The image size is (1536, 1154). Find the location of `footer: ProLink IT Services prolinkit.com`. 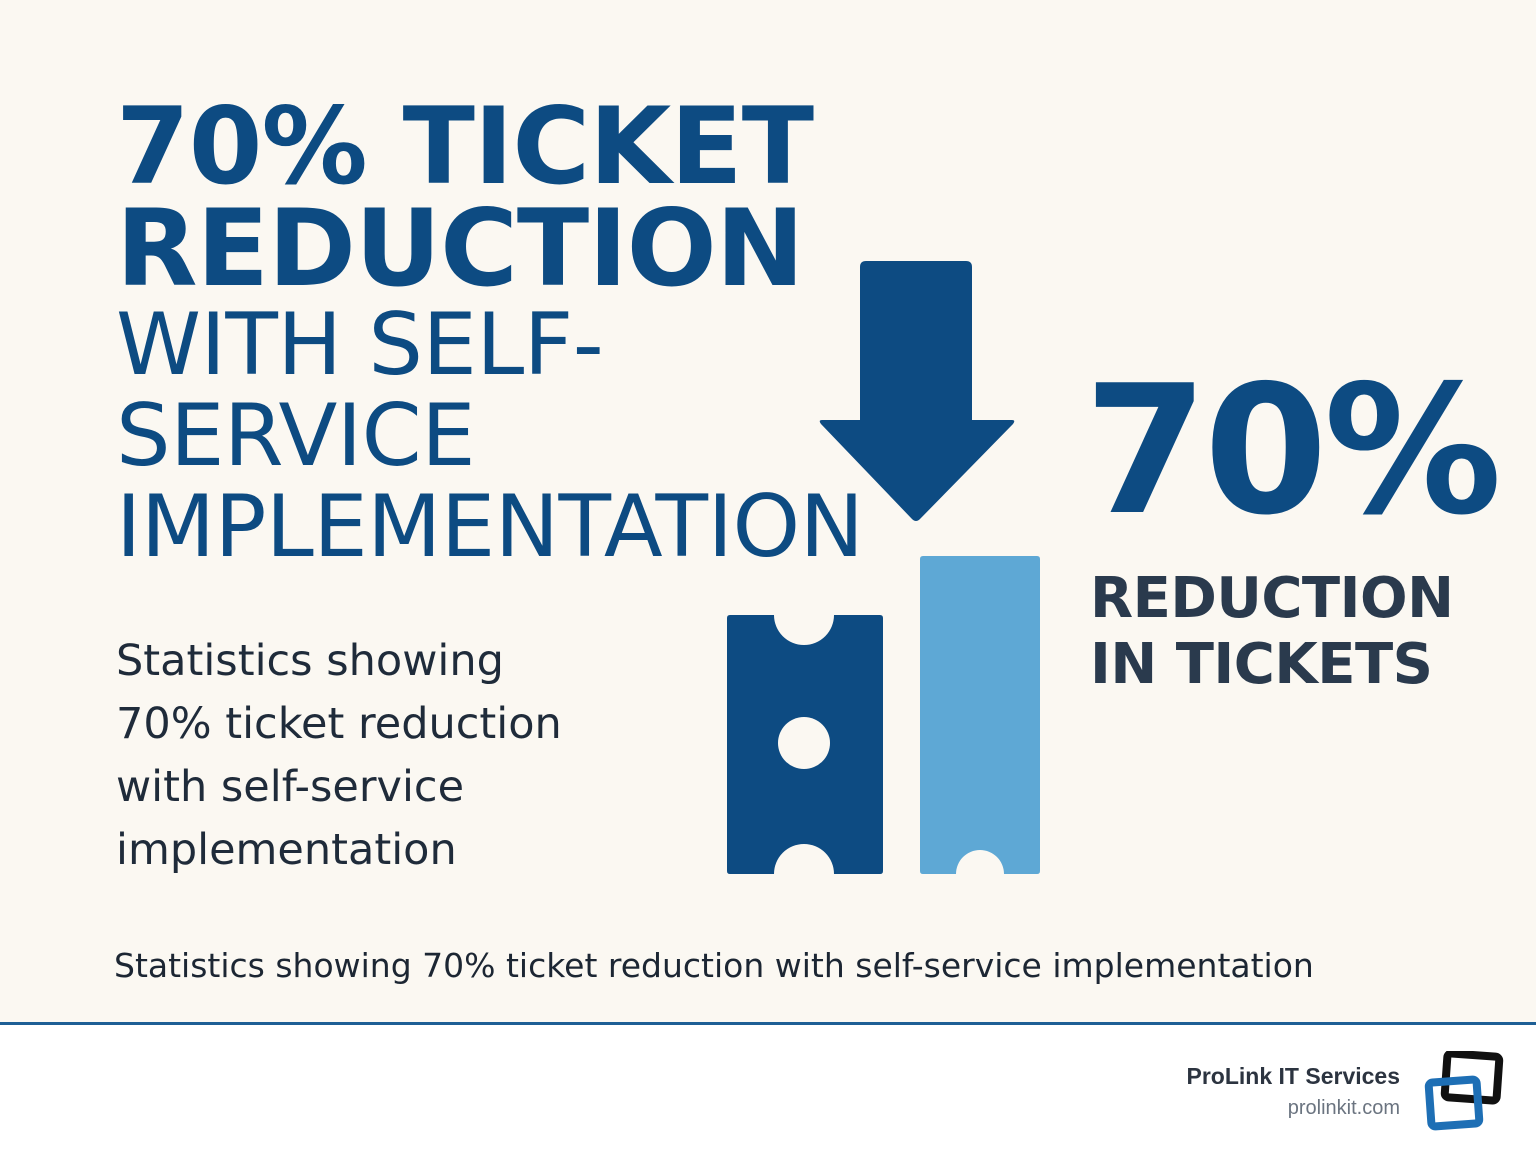

footer: ProLink IT Services prolinkit.com is located at coordinates (768, 1089).